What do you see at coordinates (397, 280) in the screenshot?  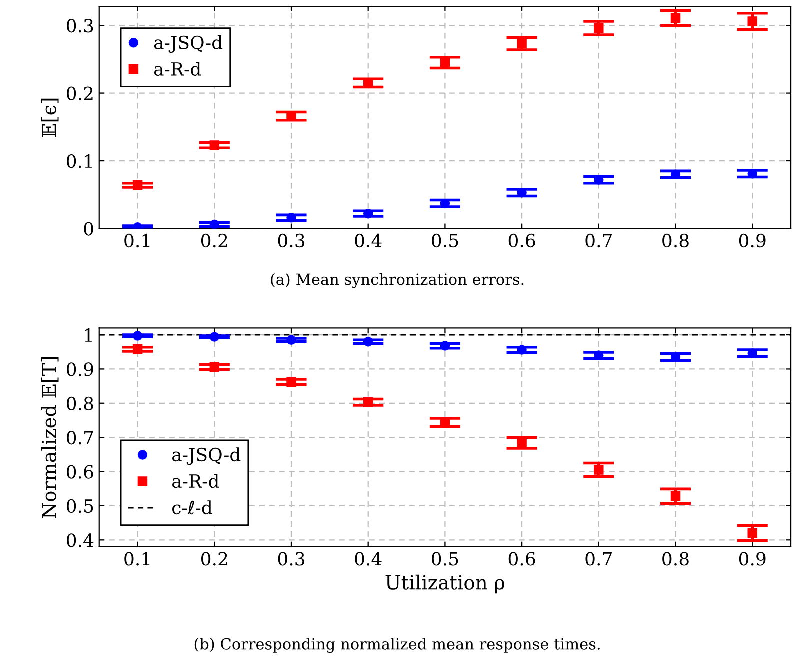 I see `text: (a) Mean synchronization errors.` at bounding box center [397, 280].